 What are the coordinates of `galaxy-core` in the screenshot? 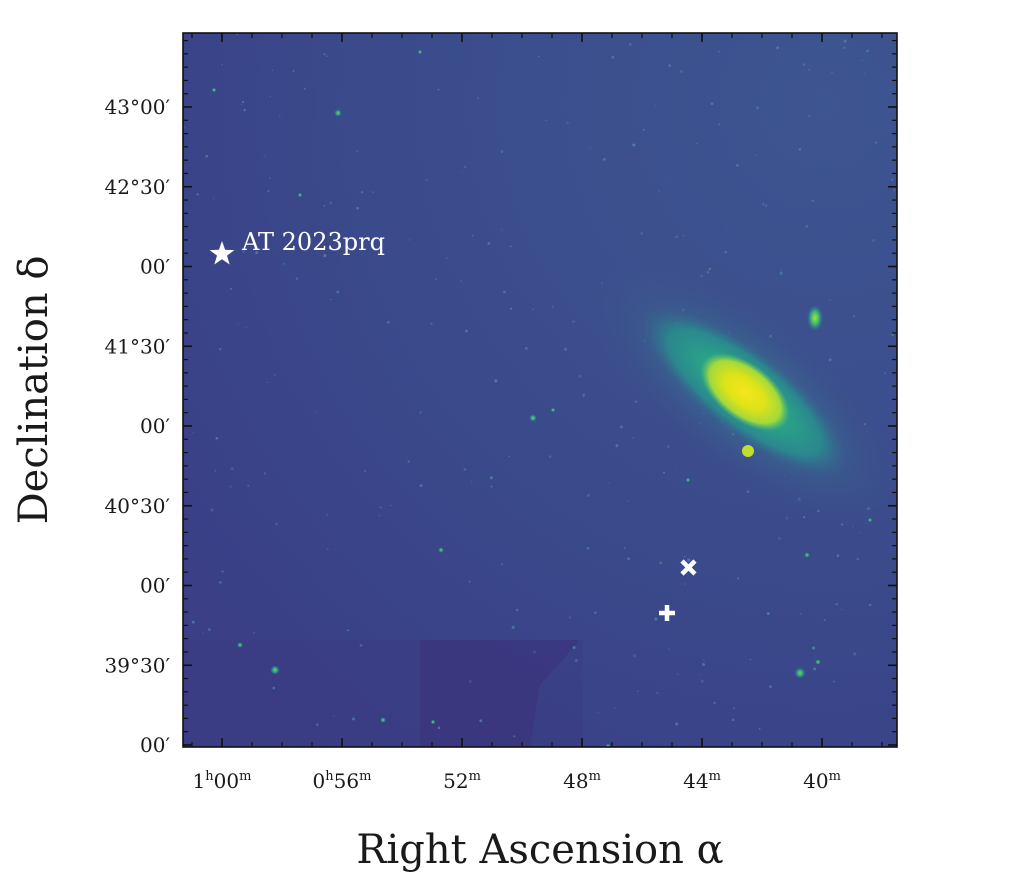 It's located at (745, 392).